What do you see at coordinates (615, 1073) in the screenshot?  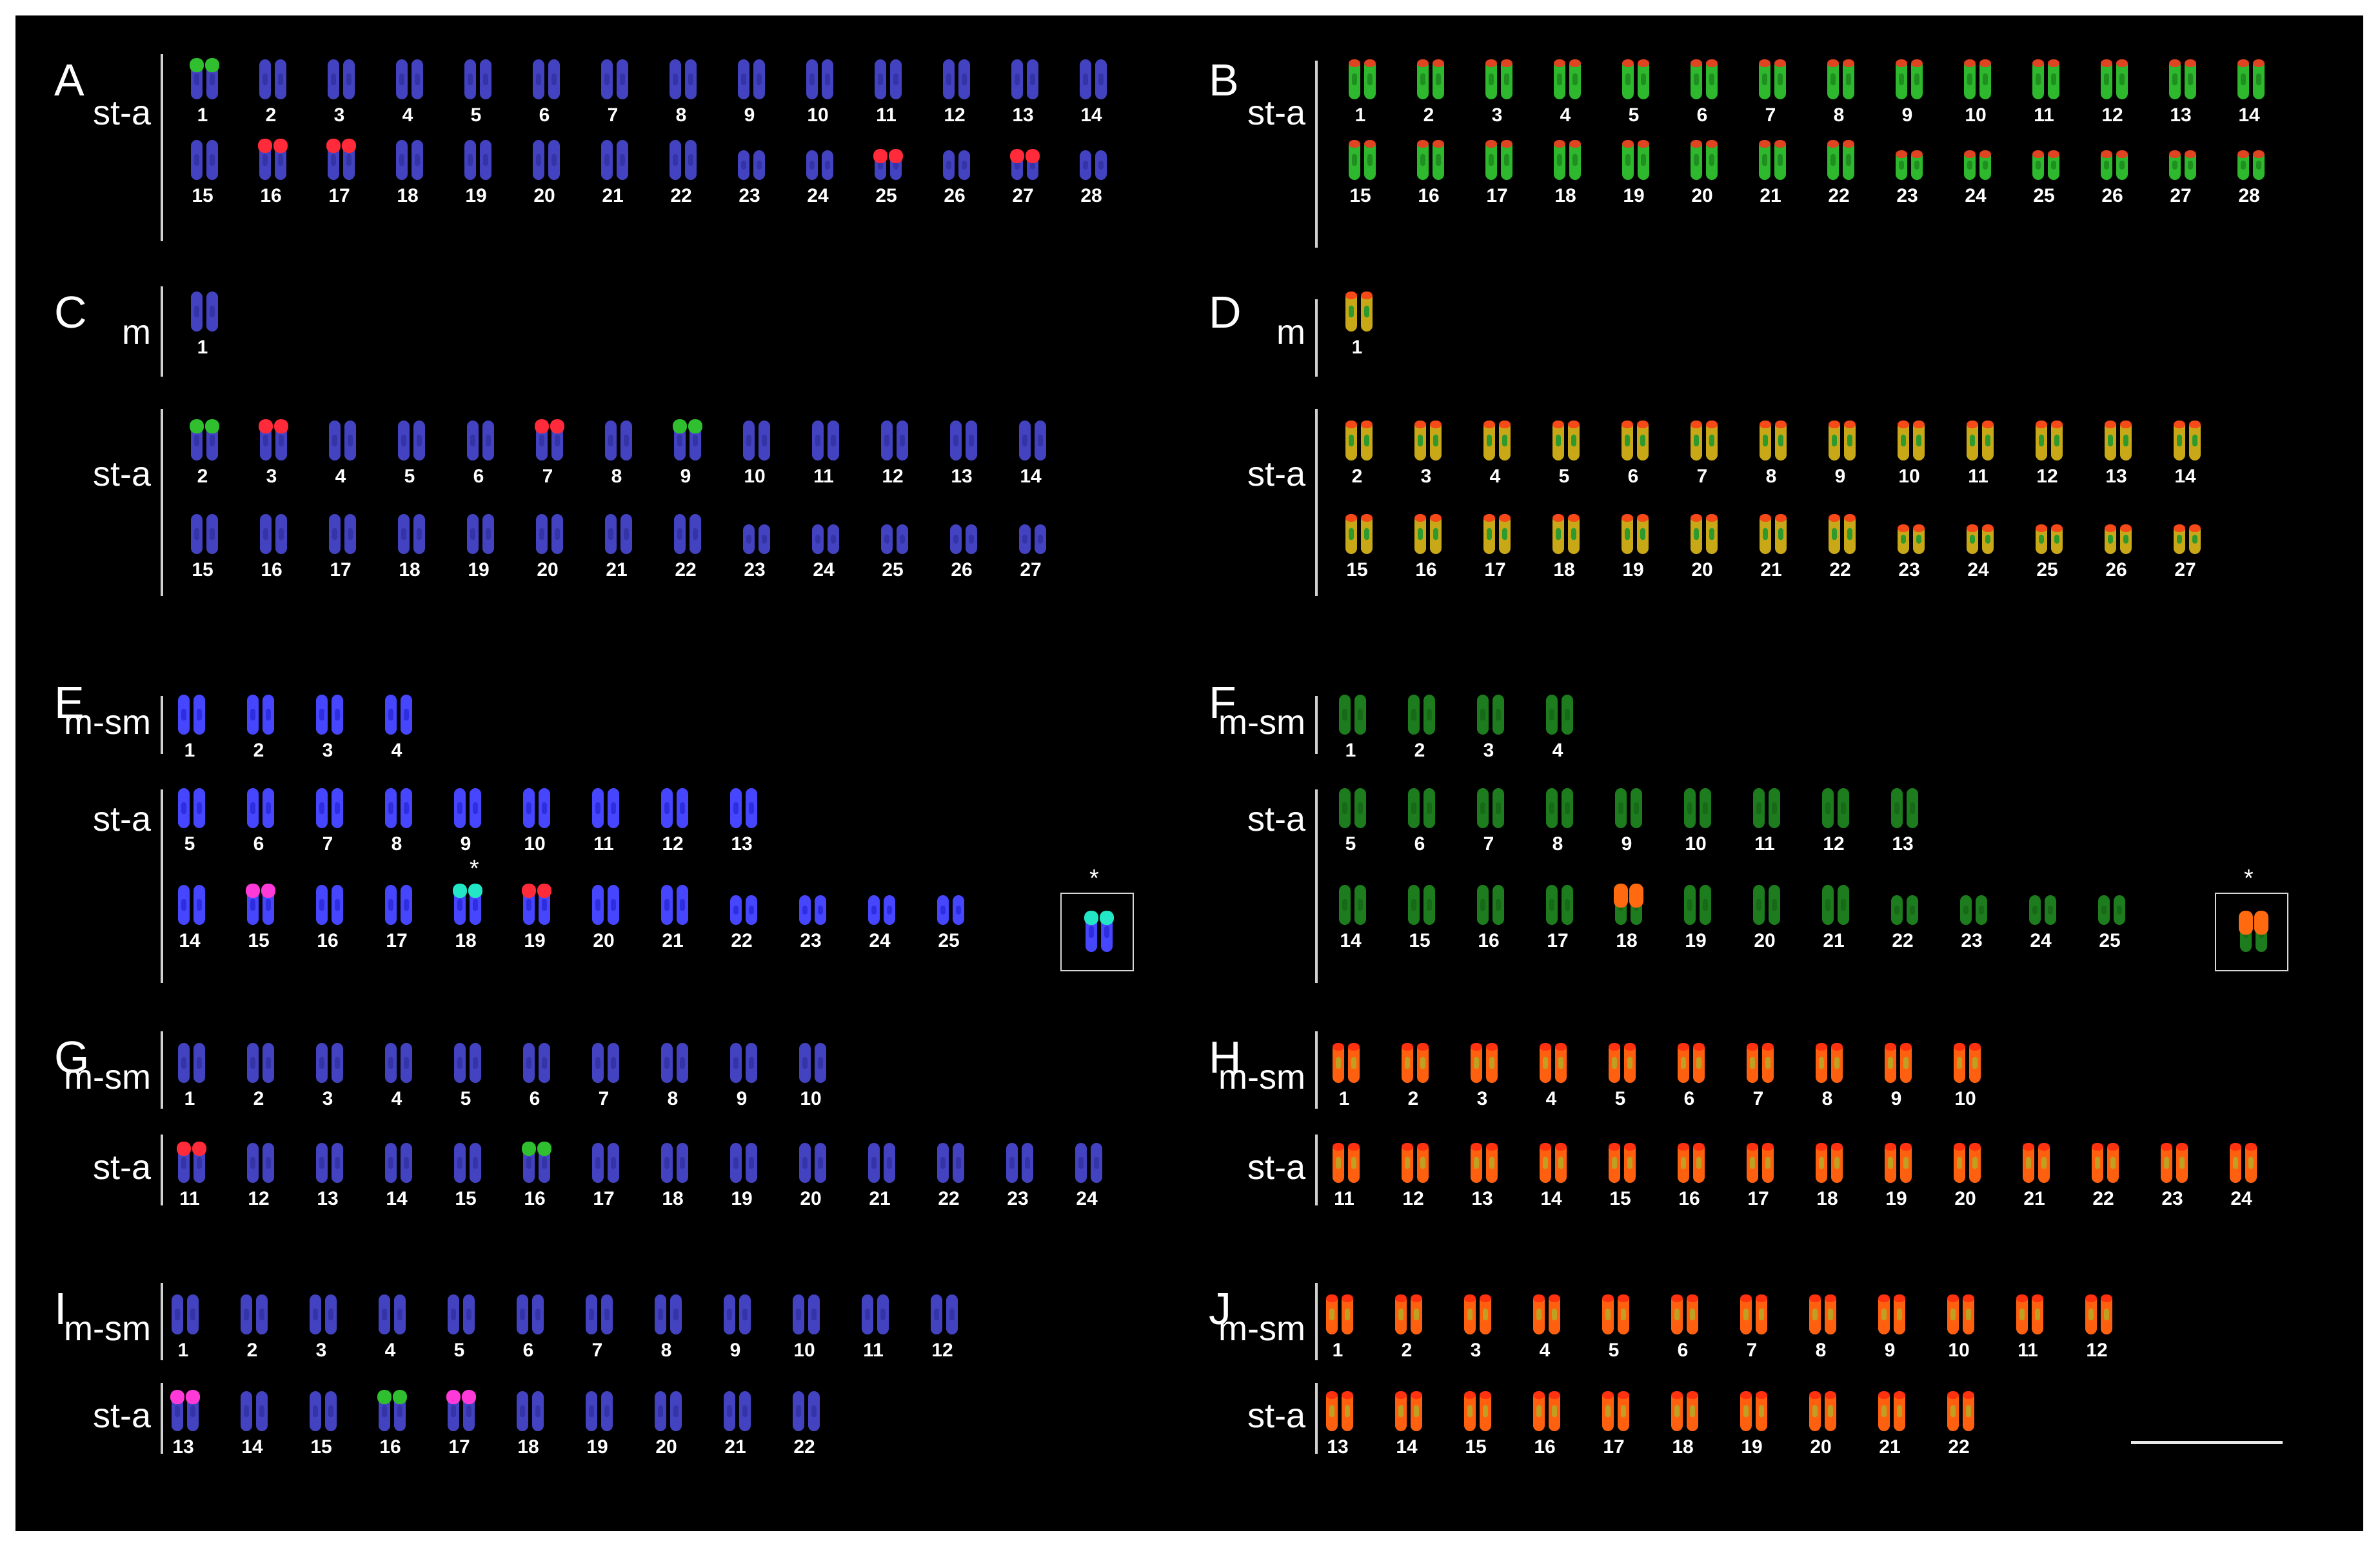 I see `chromosome-row: 1 2 3 4 5 6 7 8 9 10` at bounding box center [615, 1073].